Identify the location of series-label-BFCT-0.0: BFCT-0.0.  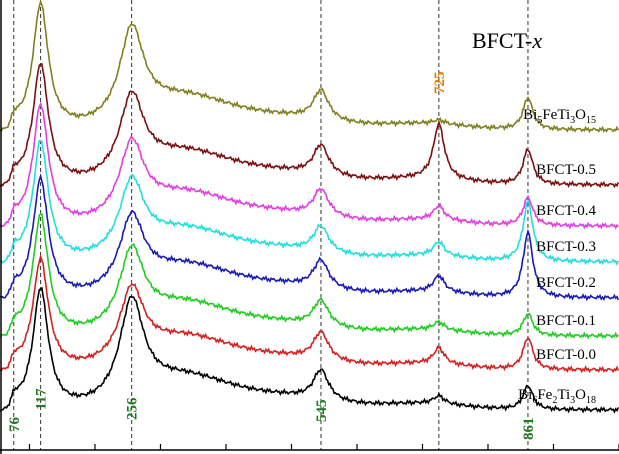
(566, 355).